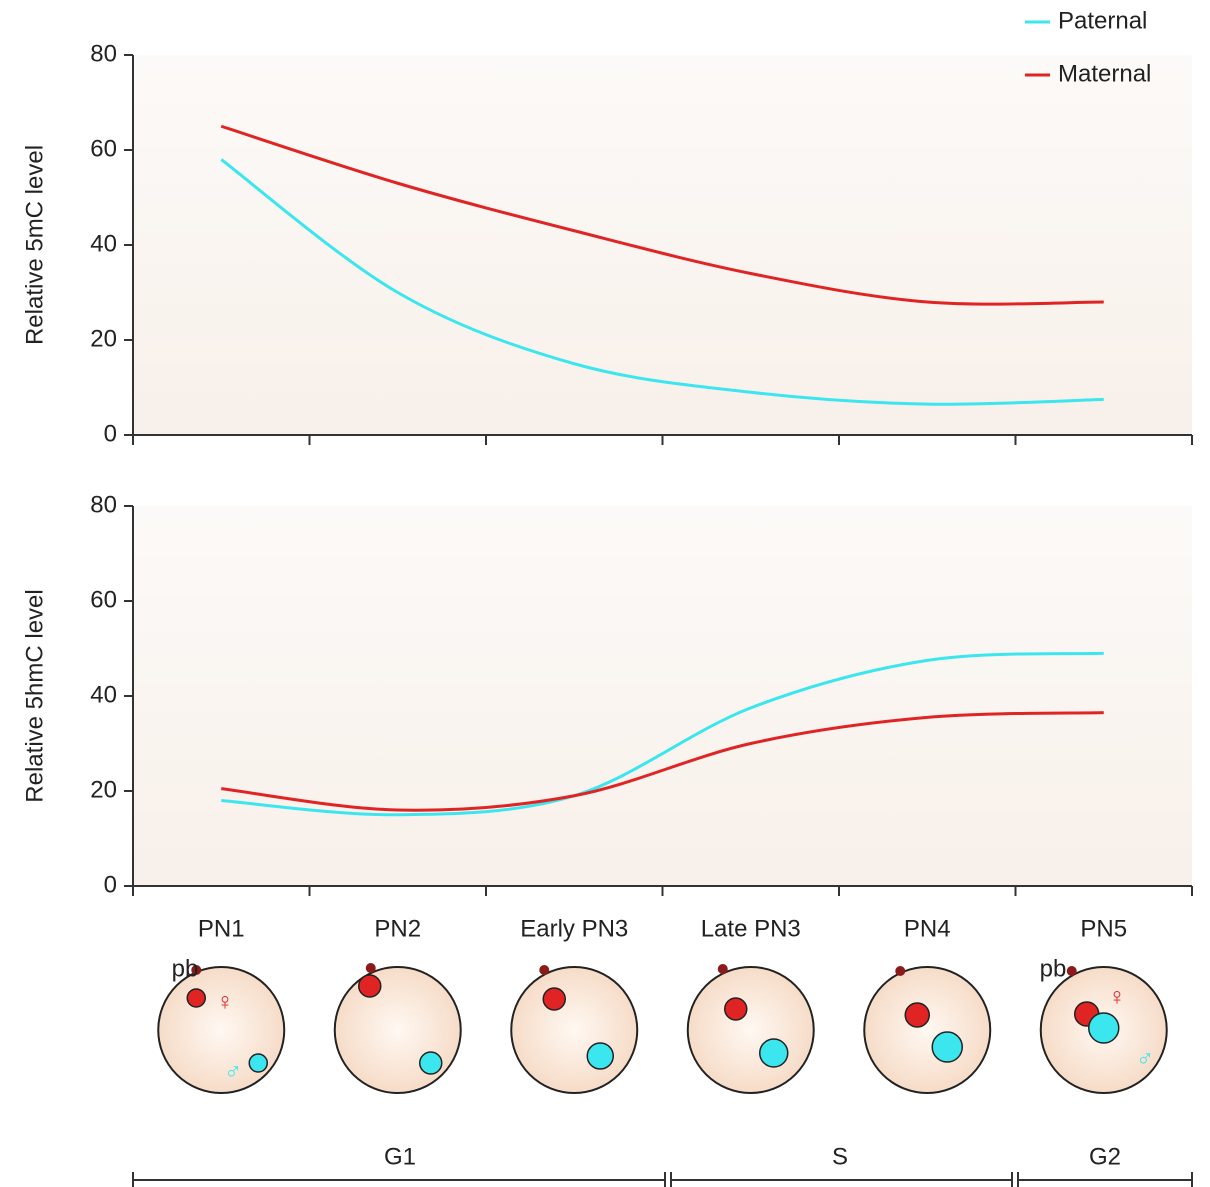 This screenshot has width=1210, height=1187. What do you see at coordinates (662, 1165) in the screenshot?
I see `phase-brackets: G1 S G2` at bounding box center [662, 1165].